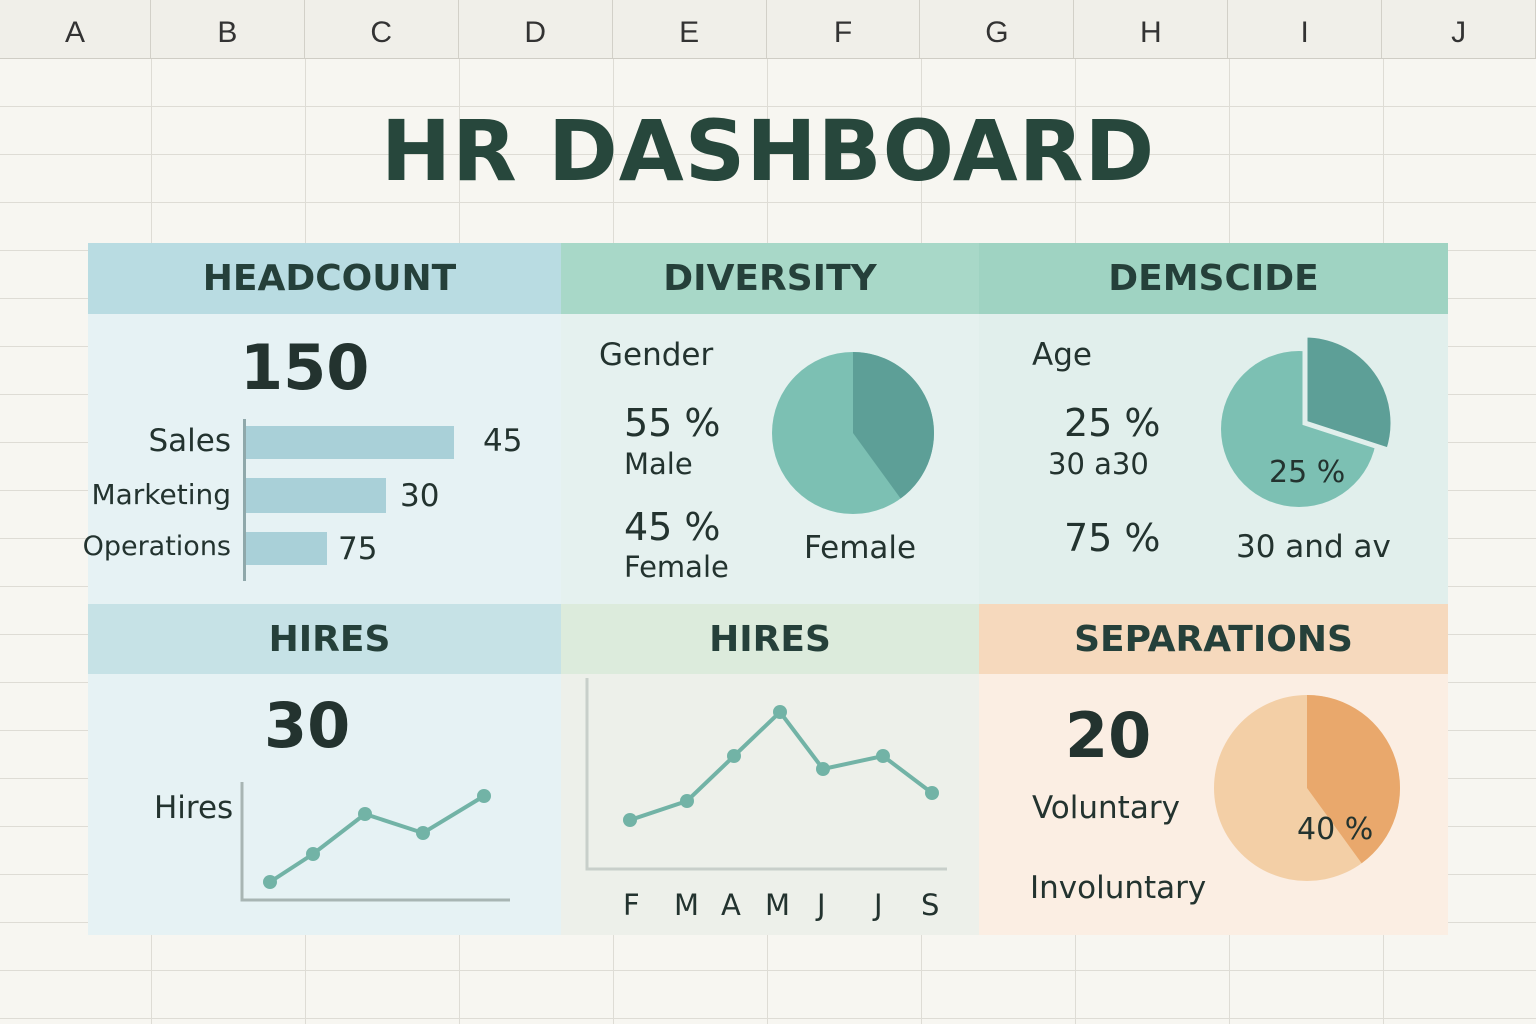 The width and height of the screenshot is (1536, 1024). What do you see at coordinates (1213, 639) in the screenshot?
I see `separations-header: SEPARATIONS` at bounding box center [1213, 639].